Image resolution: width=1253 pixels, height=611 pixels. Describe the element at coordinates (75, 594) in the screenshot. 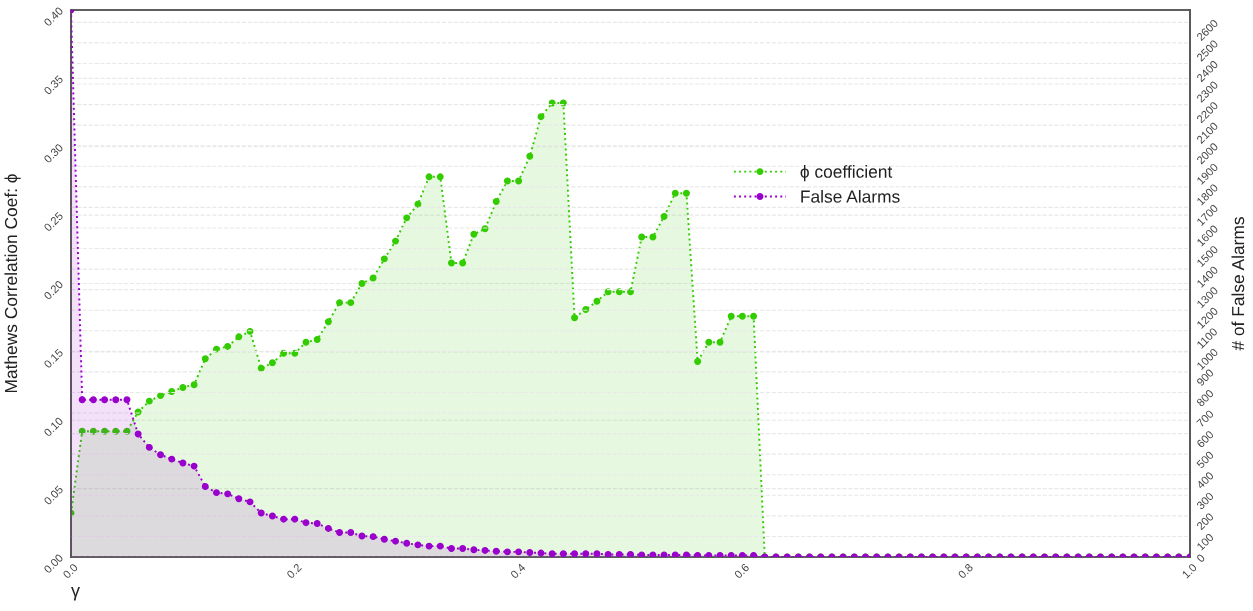

I see `x-axis-title: γ` at that location.